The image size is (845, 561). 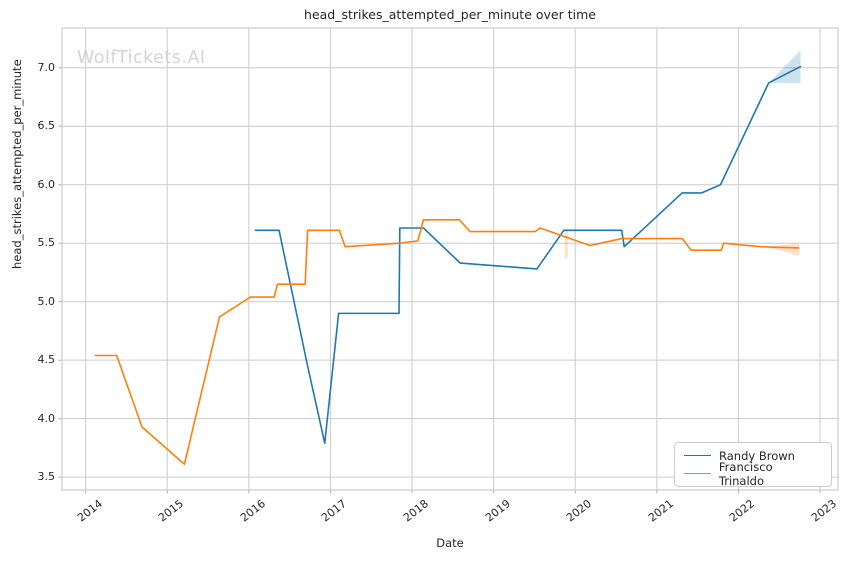 What do you see at coordinates (17, 164) in the screenshot?
I see `y-axis-label: head_strikes_attempted_per_minute` at bounding box center [17, 164].